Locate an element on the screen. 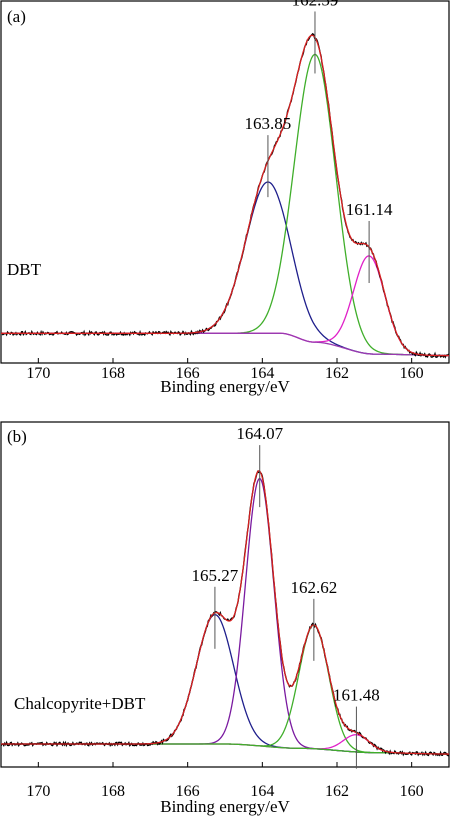 The height and width of the screenshot is (822, 450). peak-label: 163.85 is located at coordinates (268, 123).